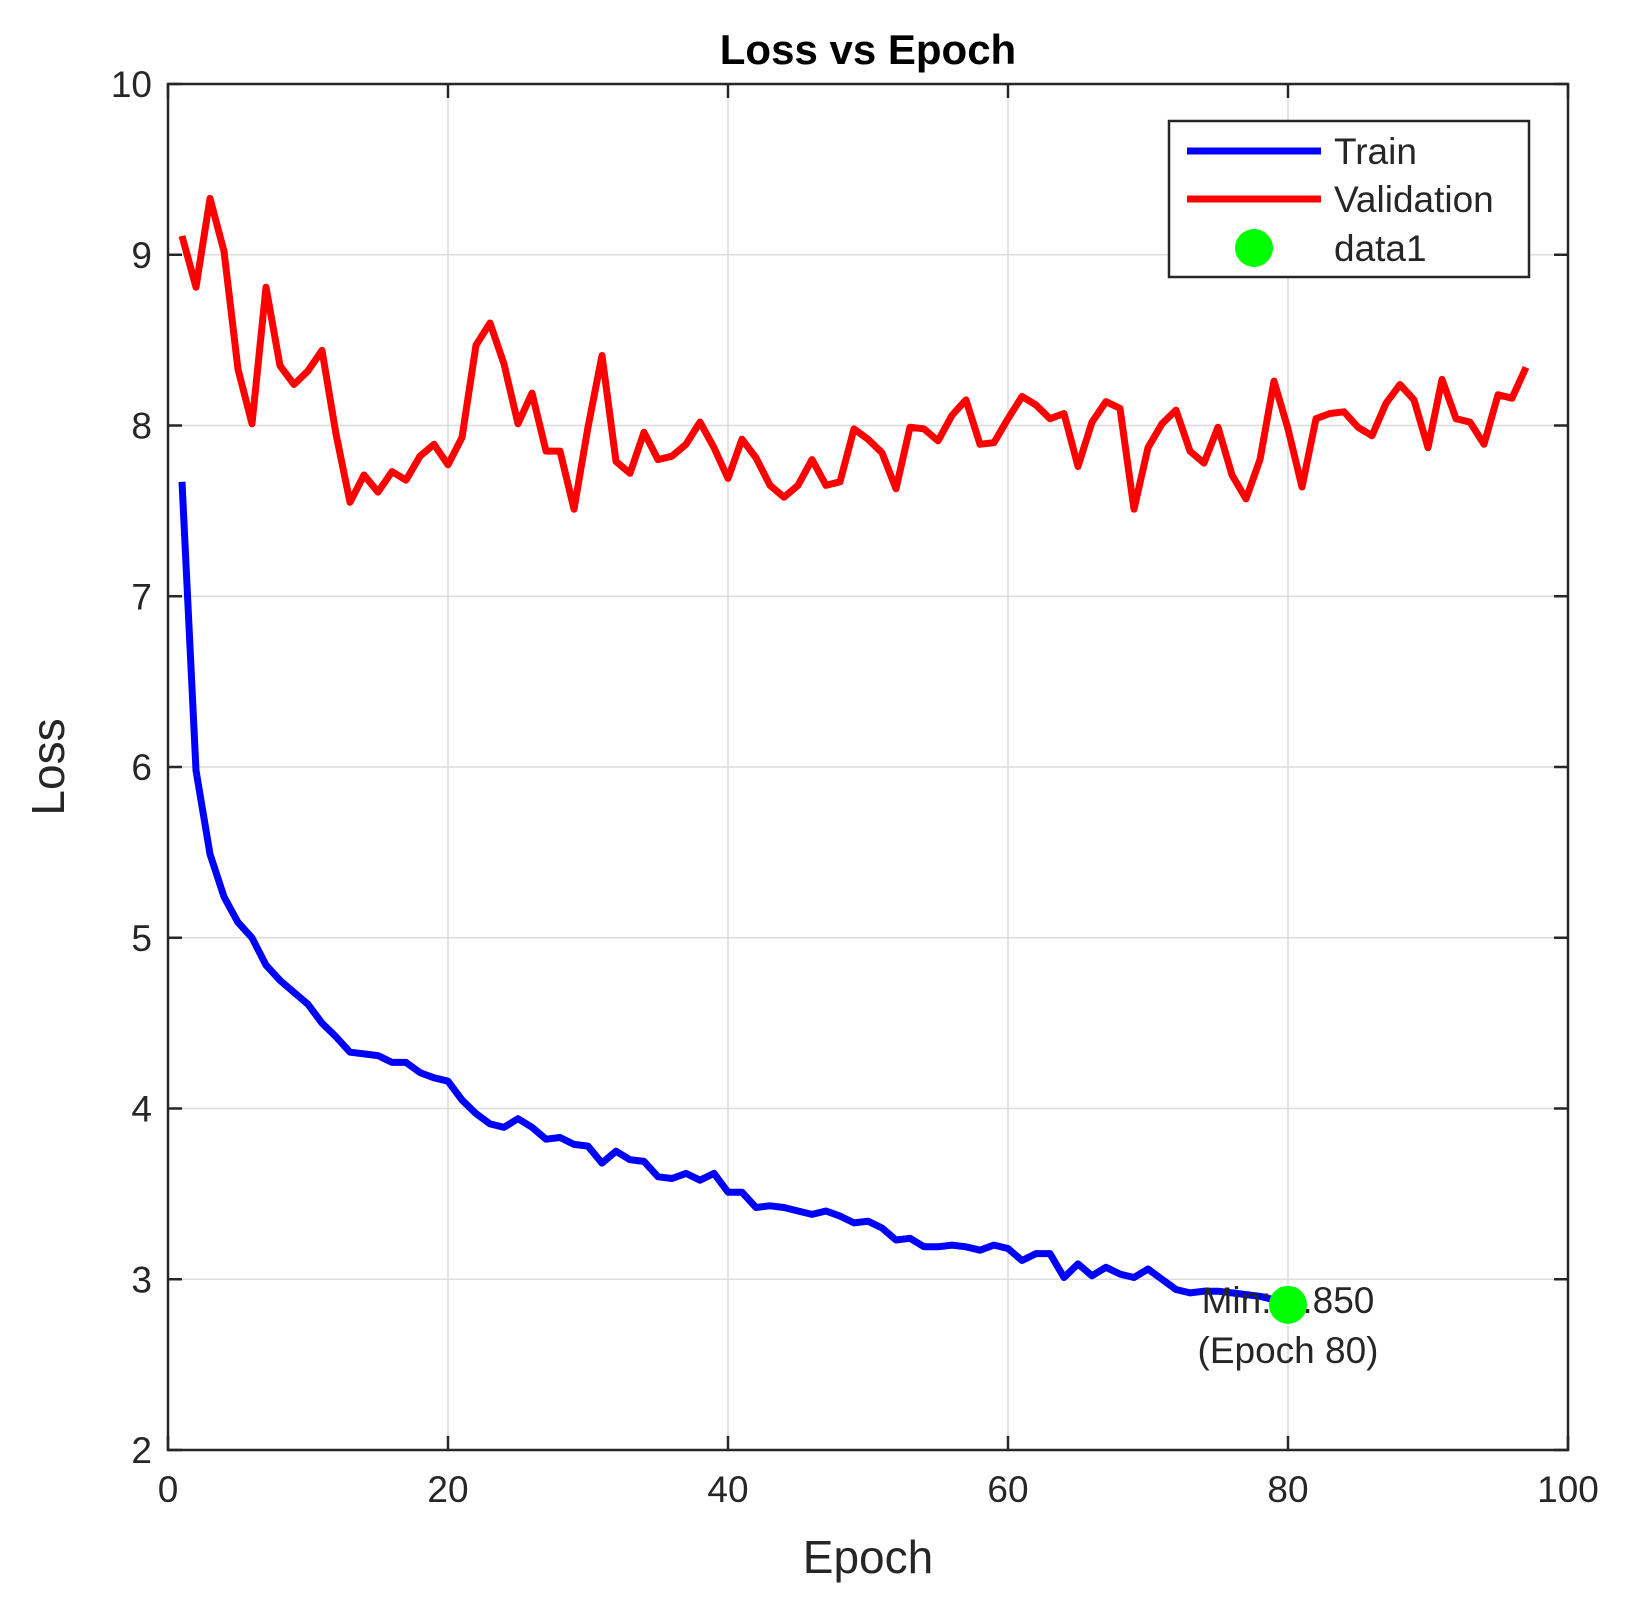 The height and width of the screenshot is (1606, 1632). I want to click on x-tick-label: 40, so click(727, 1489).